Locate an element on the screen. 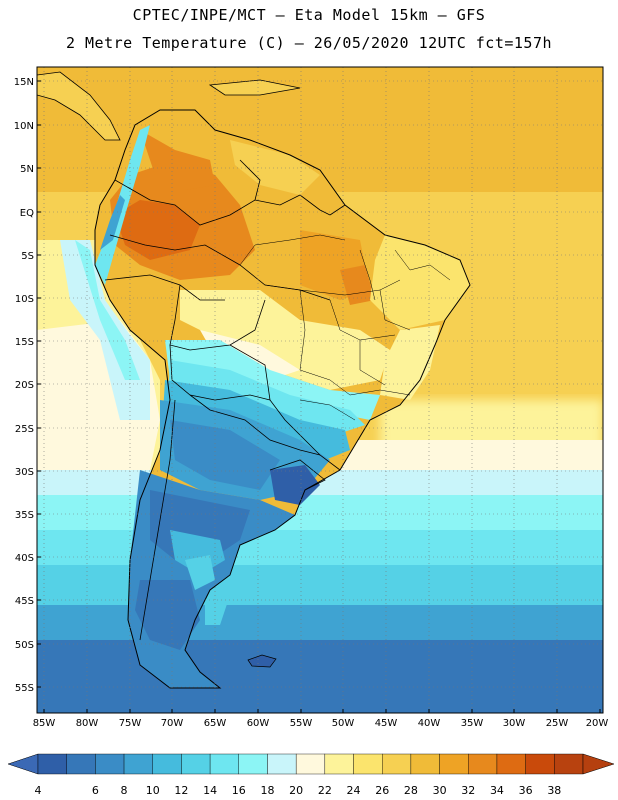 The image size is (618, 800). lon-label: 25W is located at coordinates (557, 723).